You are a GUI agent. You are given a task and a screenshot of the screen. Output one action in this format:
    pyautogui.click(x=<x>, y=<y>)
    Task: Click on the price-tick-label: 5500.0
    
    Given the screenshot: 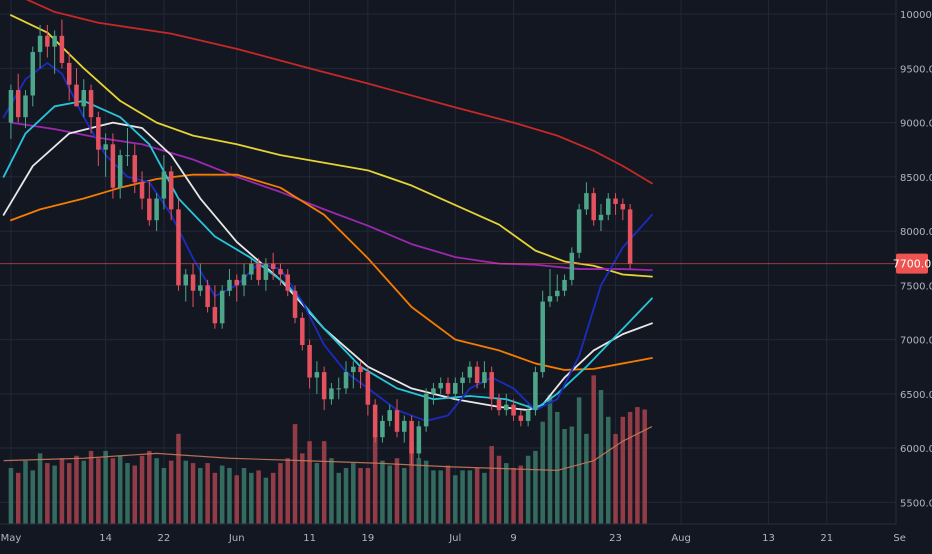 What is the action you would take?
    pyautogui.click(x=916, y=503)
    